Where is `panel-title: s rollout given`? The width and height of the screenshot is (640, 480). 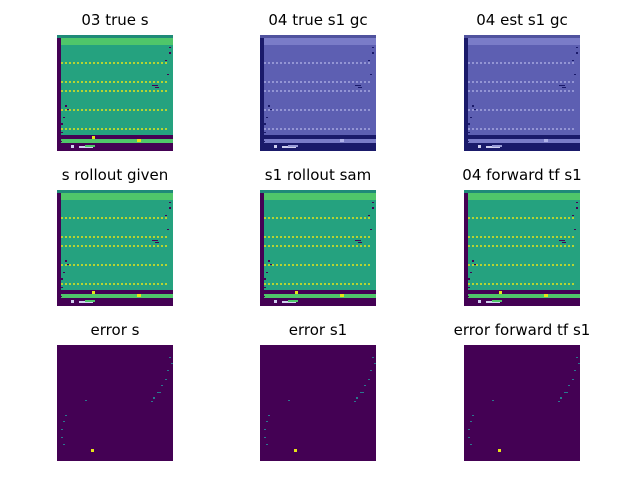
panel-title: s rollout given is located at coordinates (115, 175).